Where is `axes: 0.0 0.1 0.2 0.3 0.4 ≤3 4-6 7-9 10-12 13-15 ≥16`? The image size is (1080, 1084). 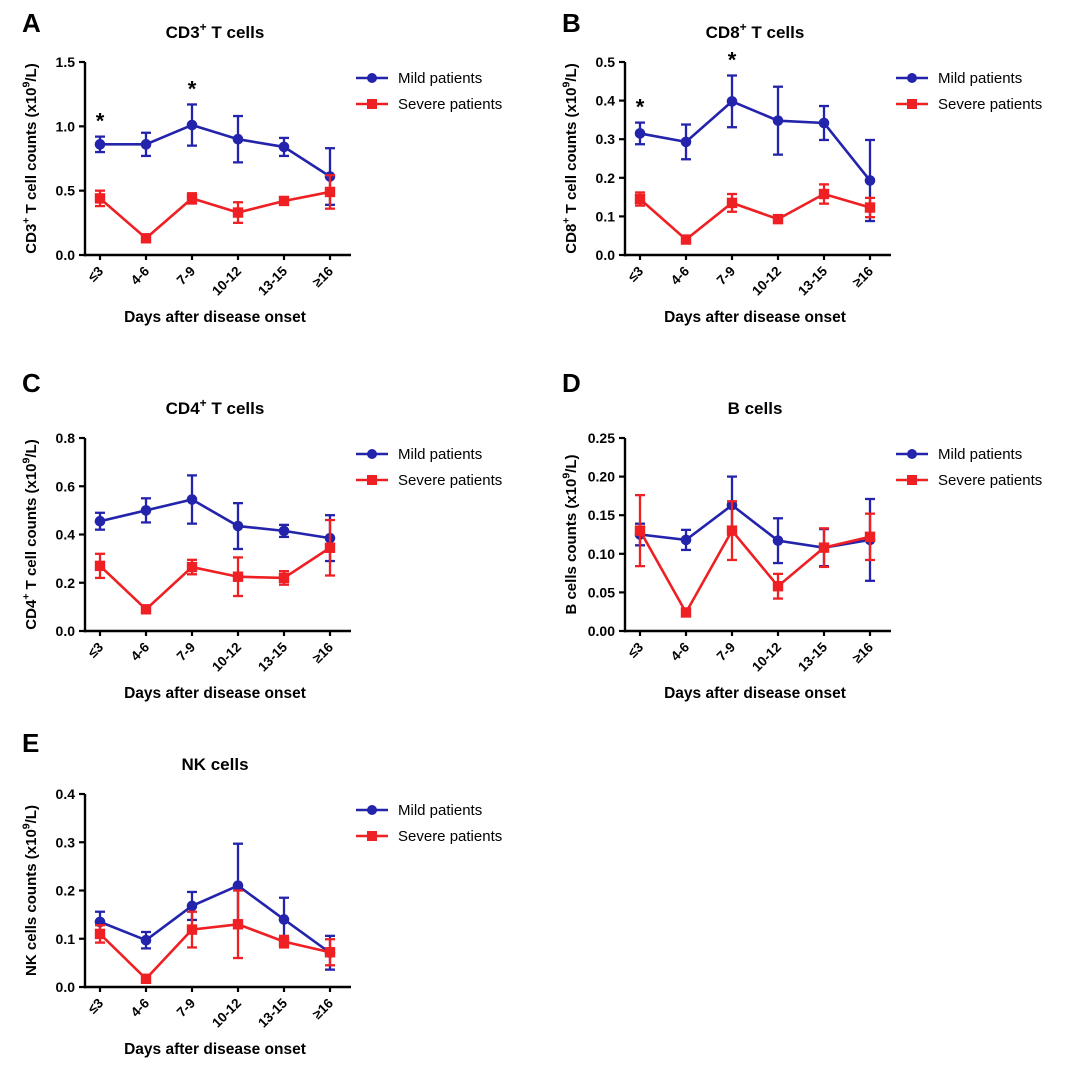 axes: 0.0 0.1 0.2 0.3 0.4 ≤3 4-6 7-9 10-12 13-15 ≥16 is located at coordinates (203, 908).